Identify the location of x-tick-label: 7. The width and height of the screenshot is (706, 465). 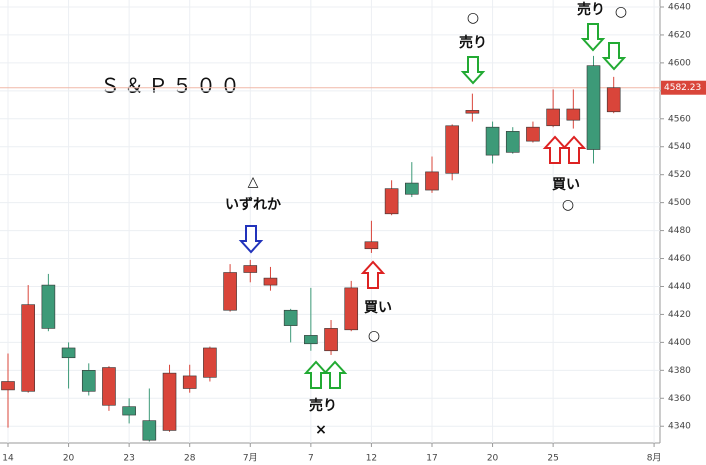
(311, 459).